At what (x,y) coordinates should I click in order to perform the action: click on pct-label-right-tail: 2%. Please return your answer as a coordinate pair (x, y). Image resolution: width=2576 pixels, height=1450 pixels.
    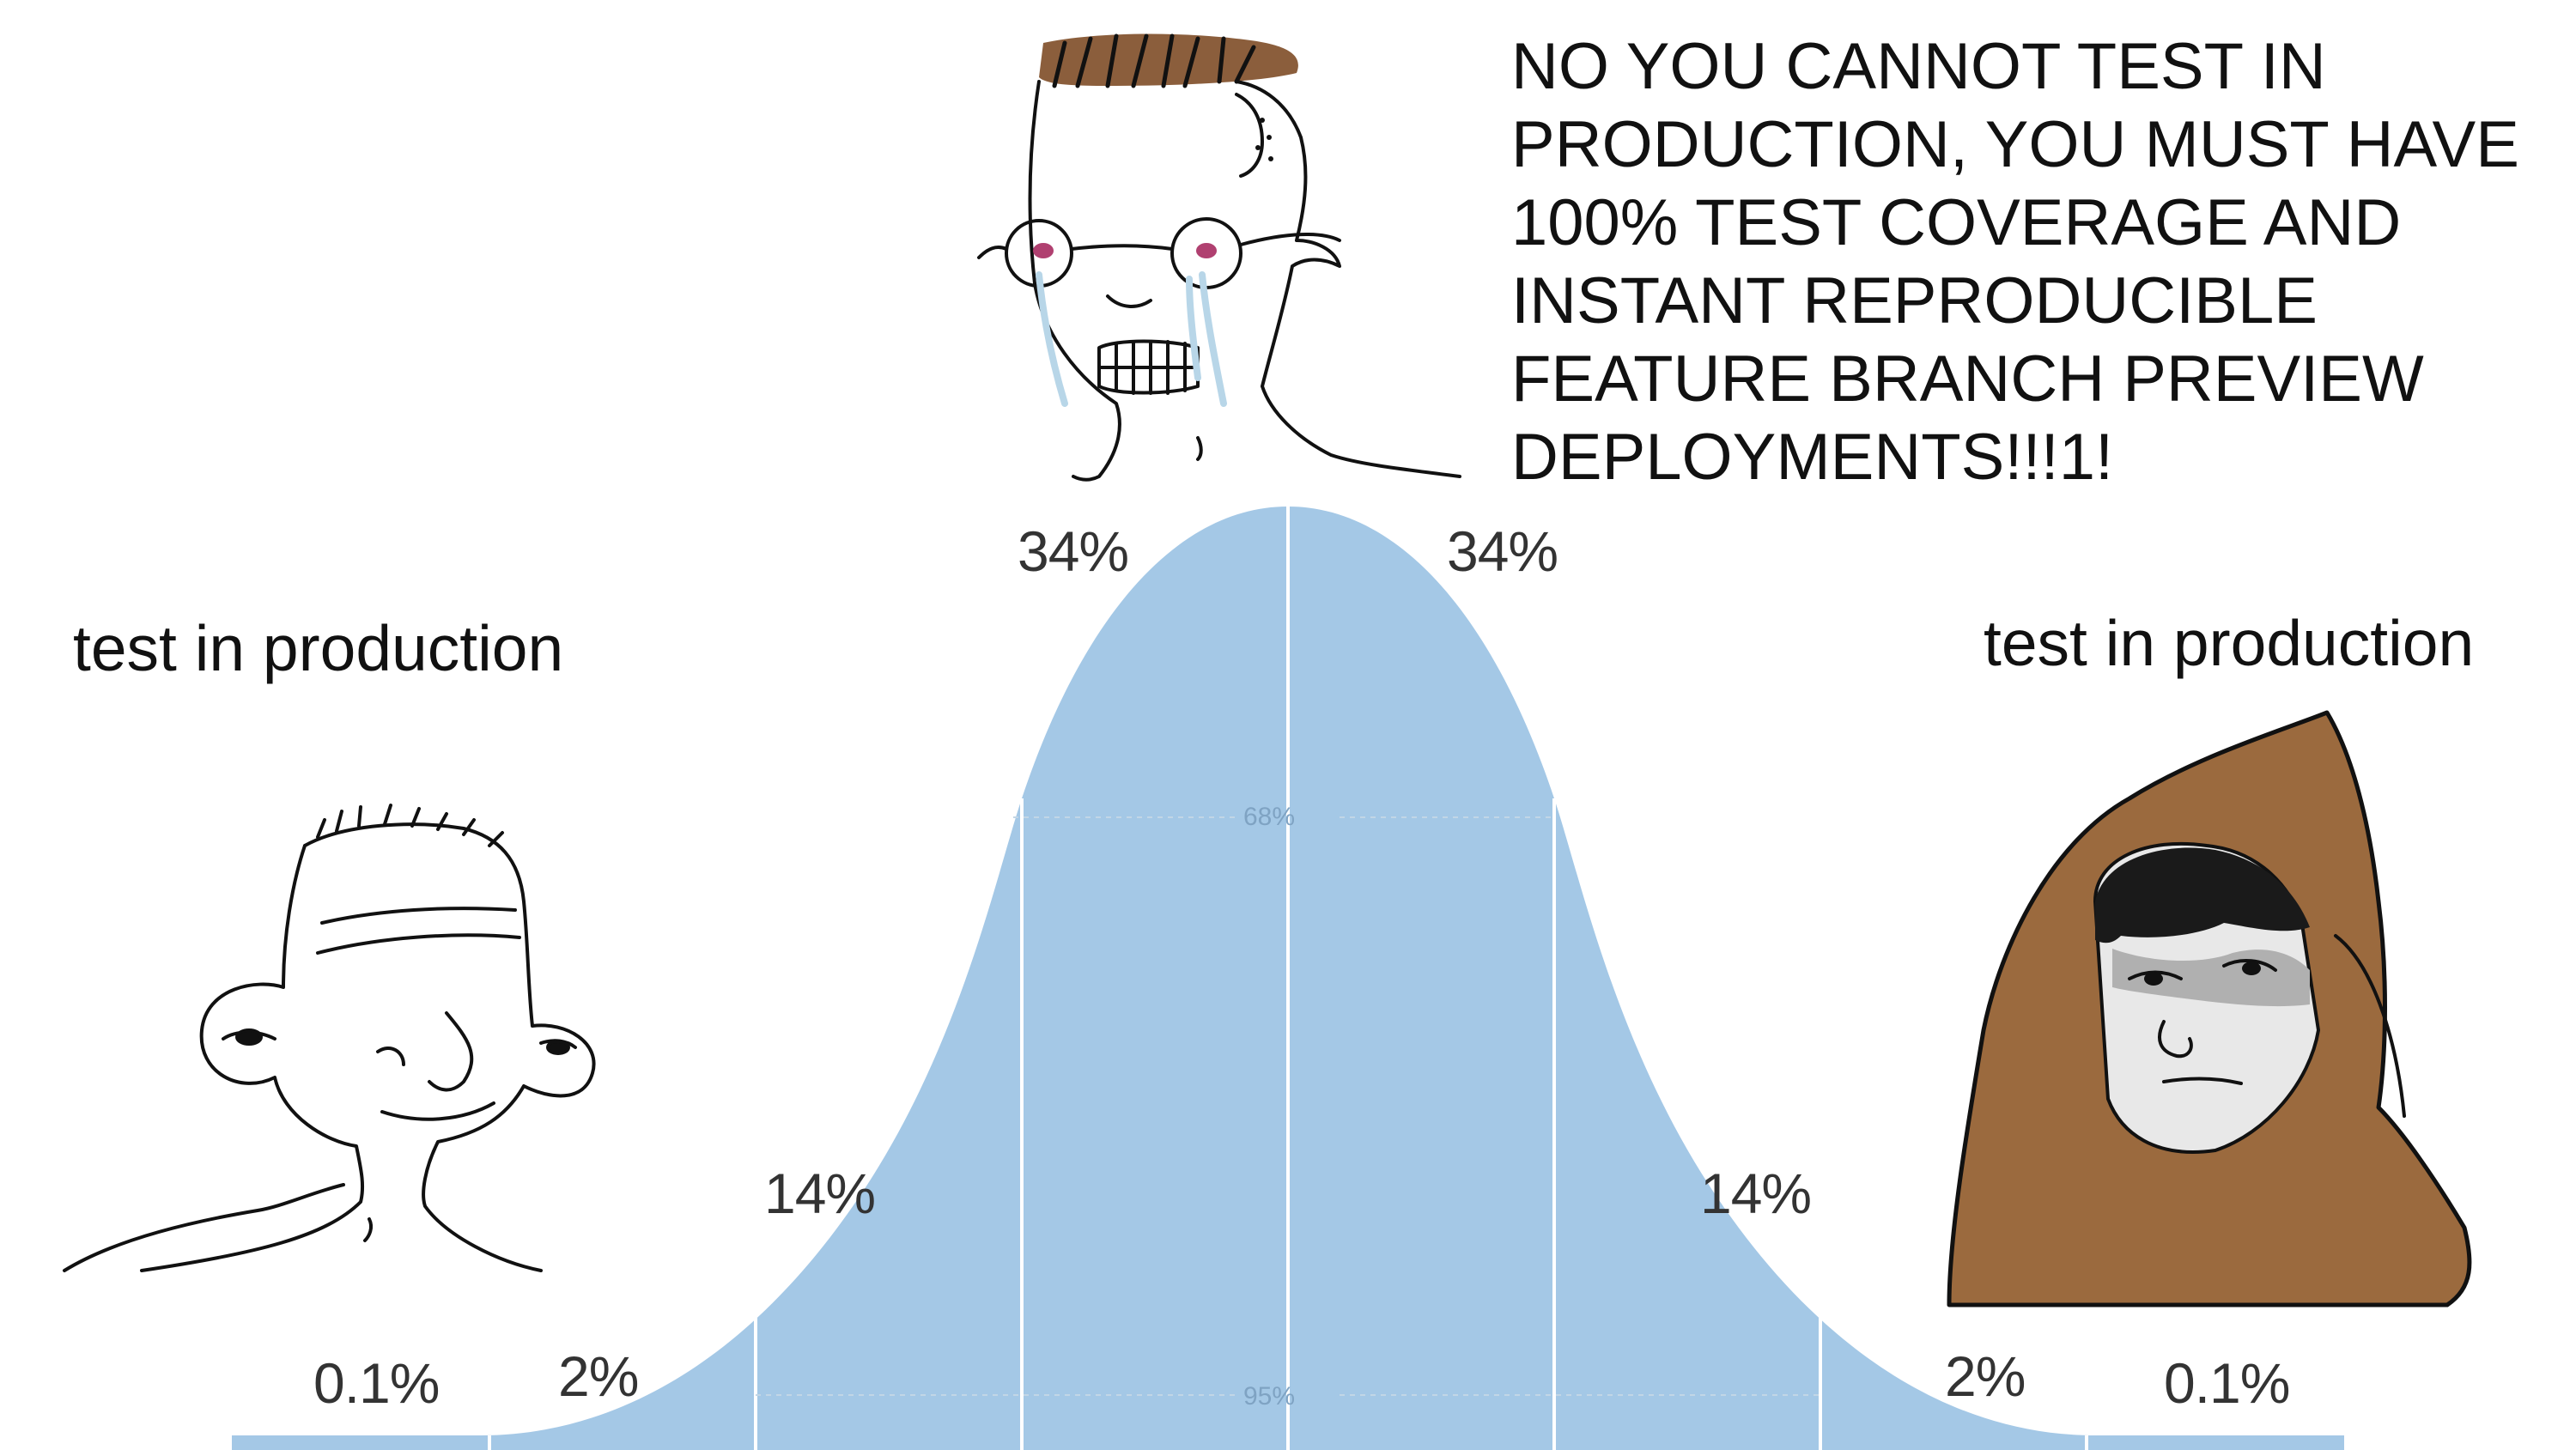
    Looking at the image, I should click on (1985, 1376).